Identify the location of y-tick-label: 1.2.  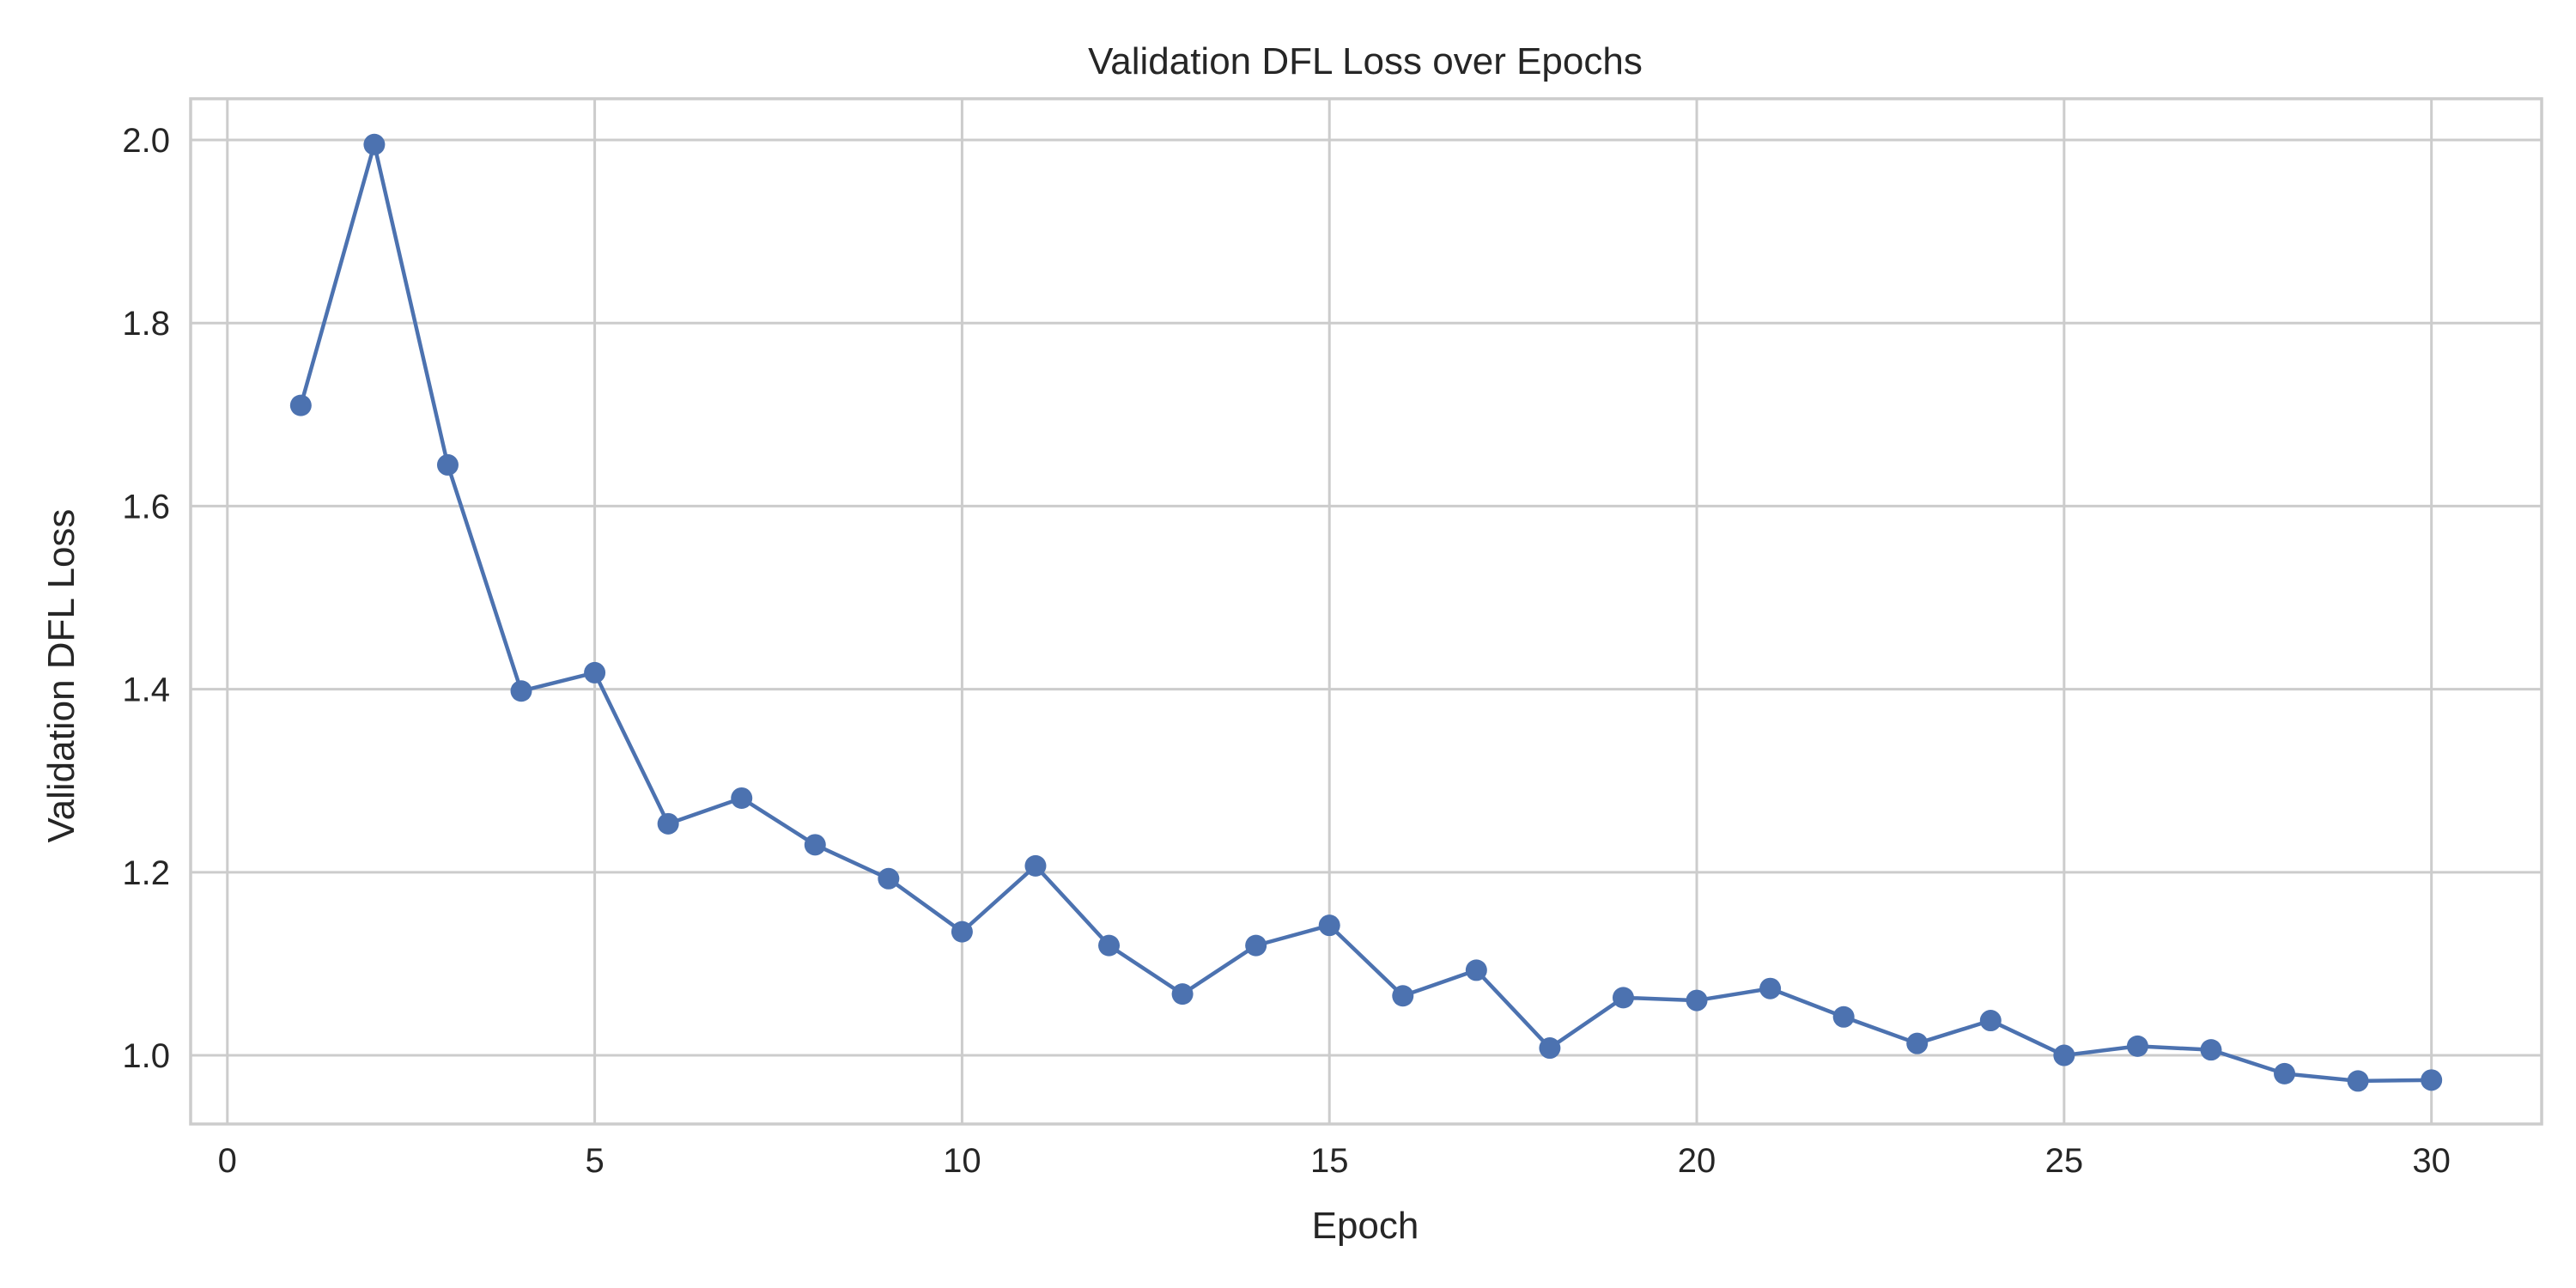
(146, 873).